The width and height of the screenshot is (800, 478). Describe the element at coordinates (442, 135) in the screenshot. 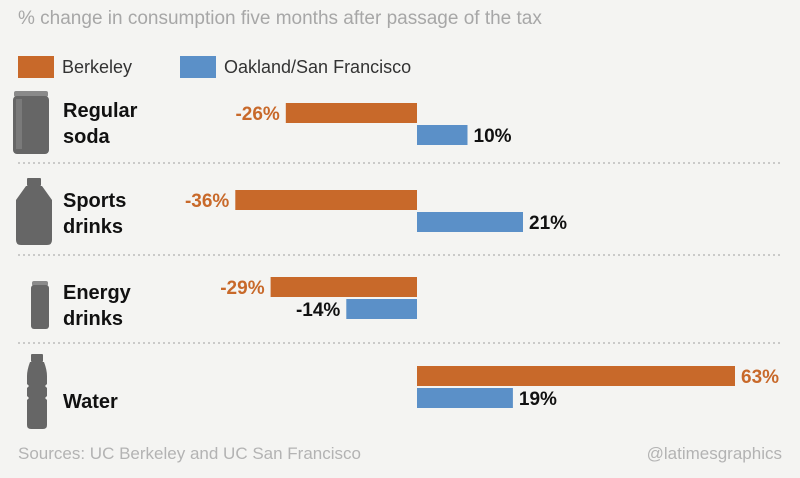

I see `bar-oakland-sf-regular-soda` at that location.